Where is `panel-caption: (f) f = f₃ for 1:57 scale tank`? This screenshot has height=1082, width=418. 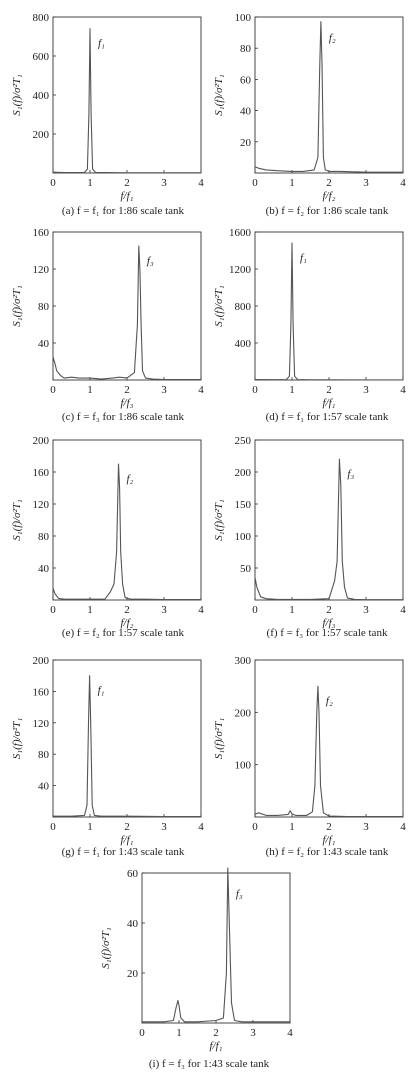 panel-caption: (f) f = f₃ for 1:57 scale tank is located at coordinates (327, 633).